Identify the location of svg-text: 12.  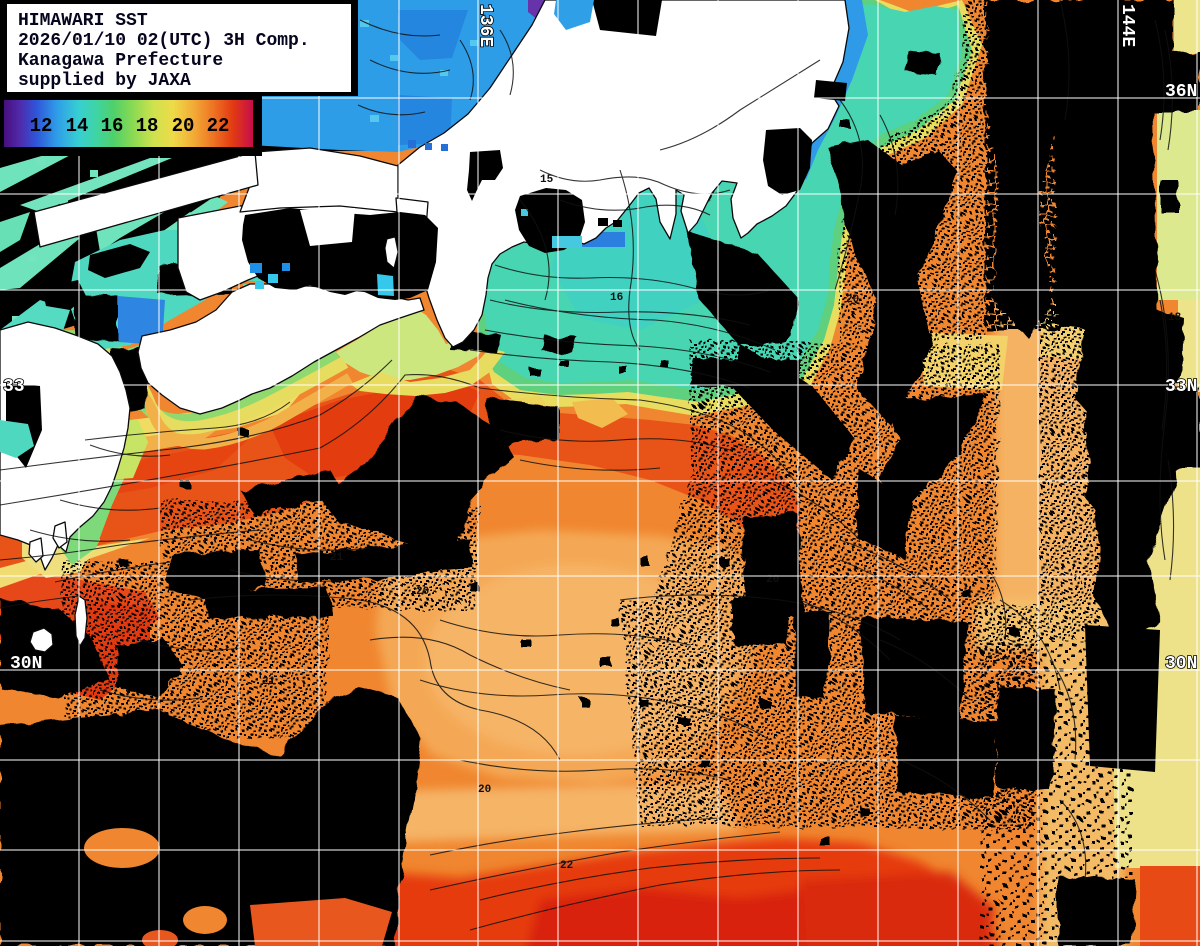
(41, 126).